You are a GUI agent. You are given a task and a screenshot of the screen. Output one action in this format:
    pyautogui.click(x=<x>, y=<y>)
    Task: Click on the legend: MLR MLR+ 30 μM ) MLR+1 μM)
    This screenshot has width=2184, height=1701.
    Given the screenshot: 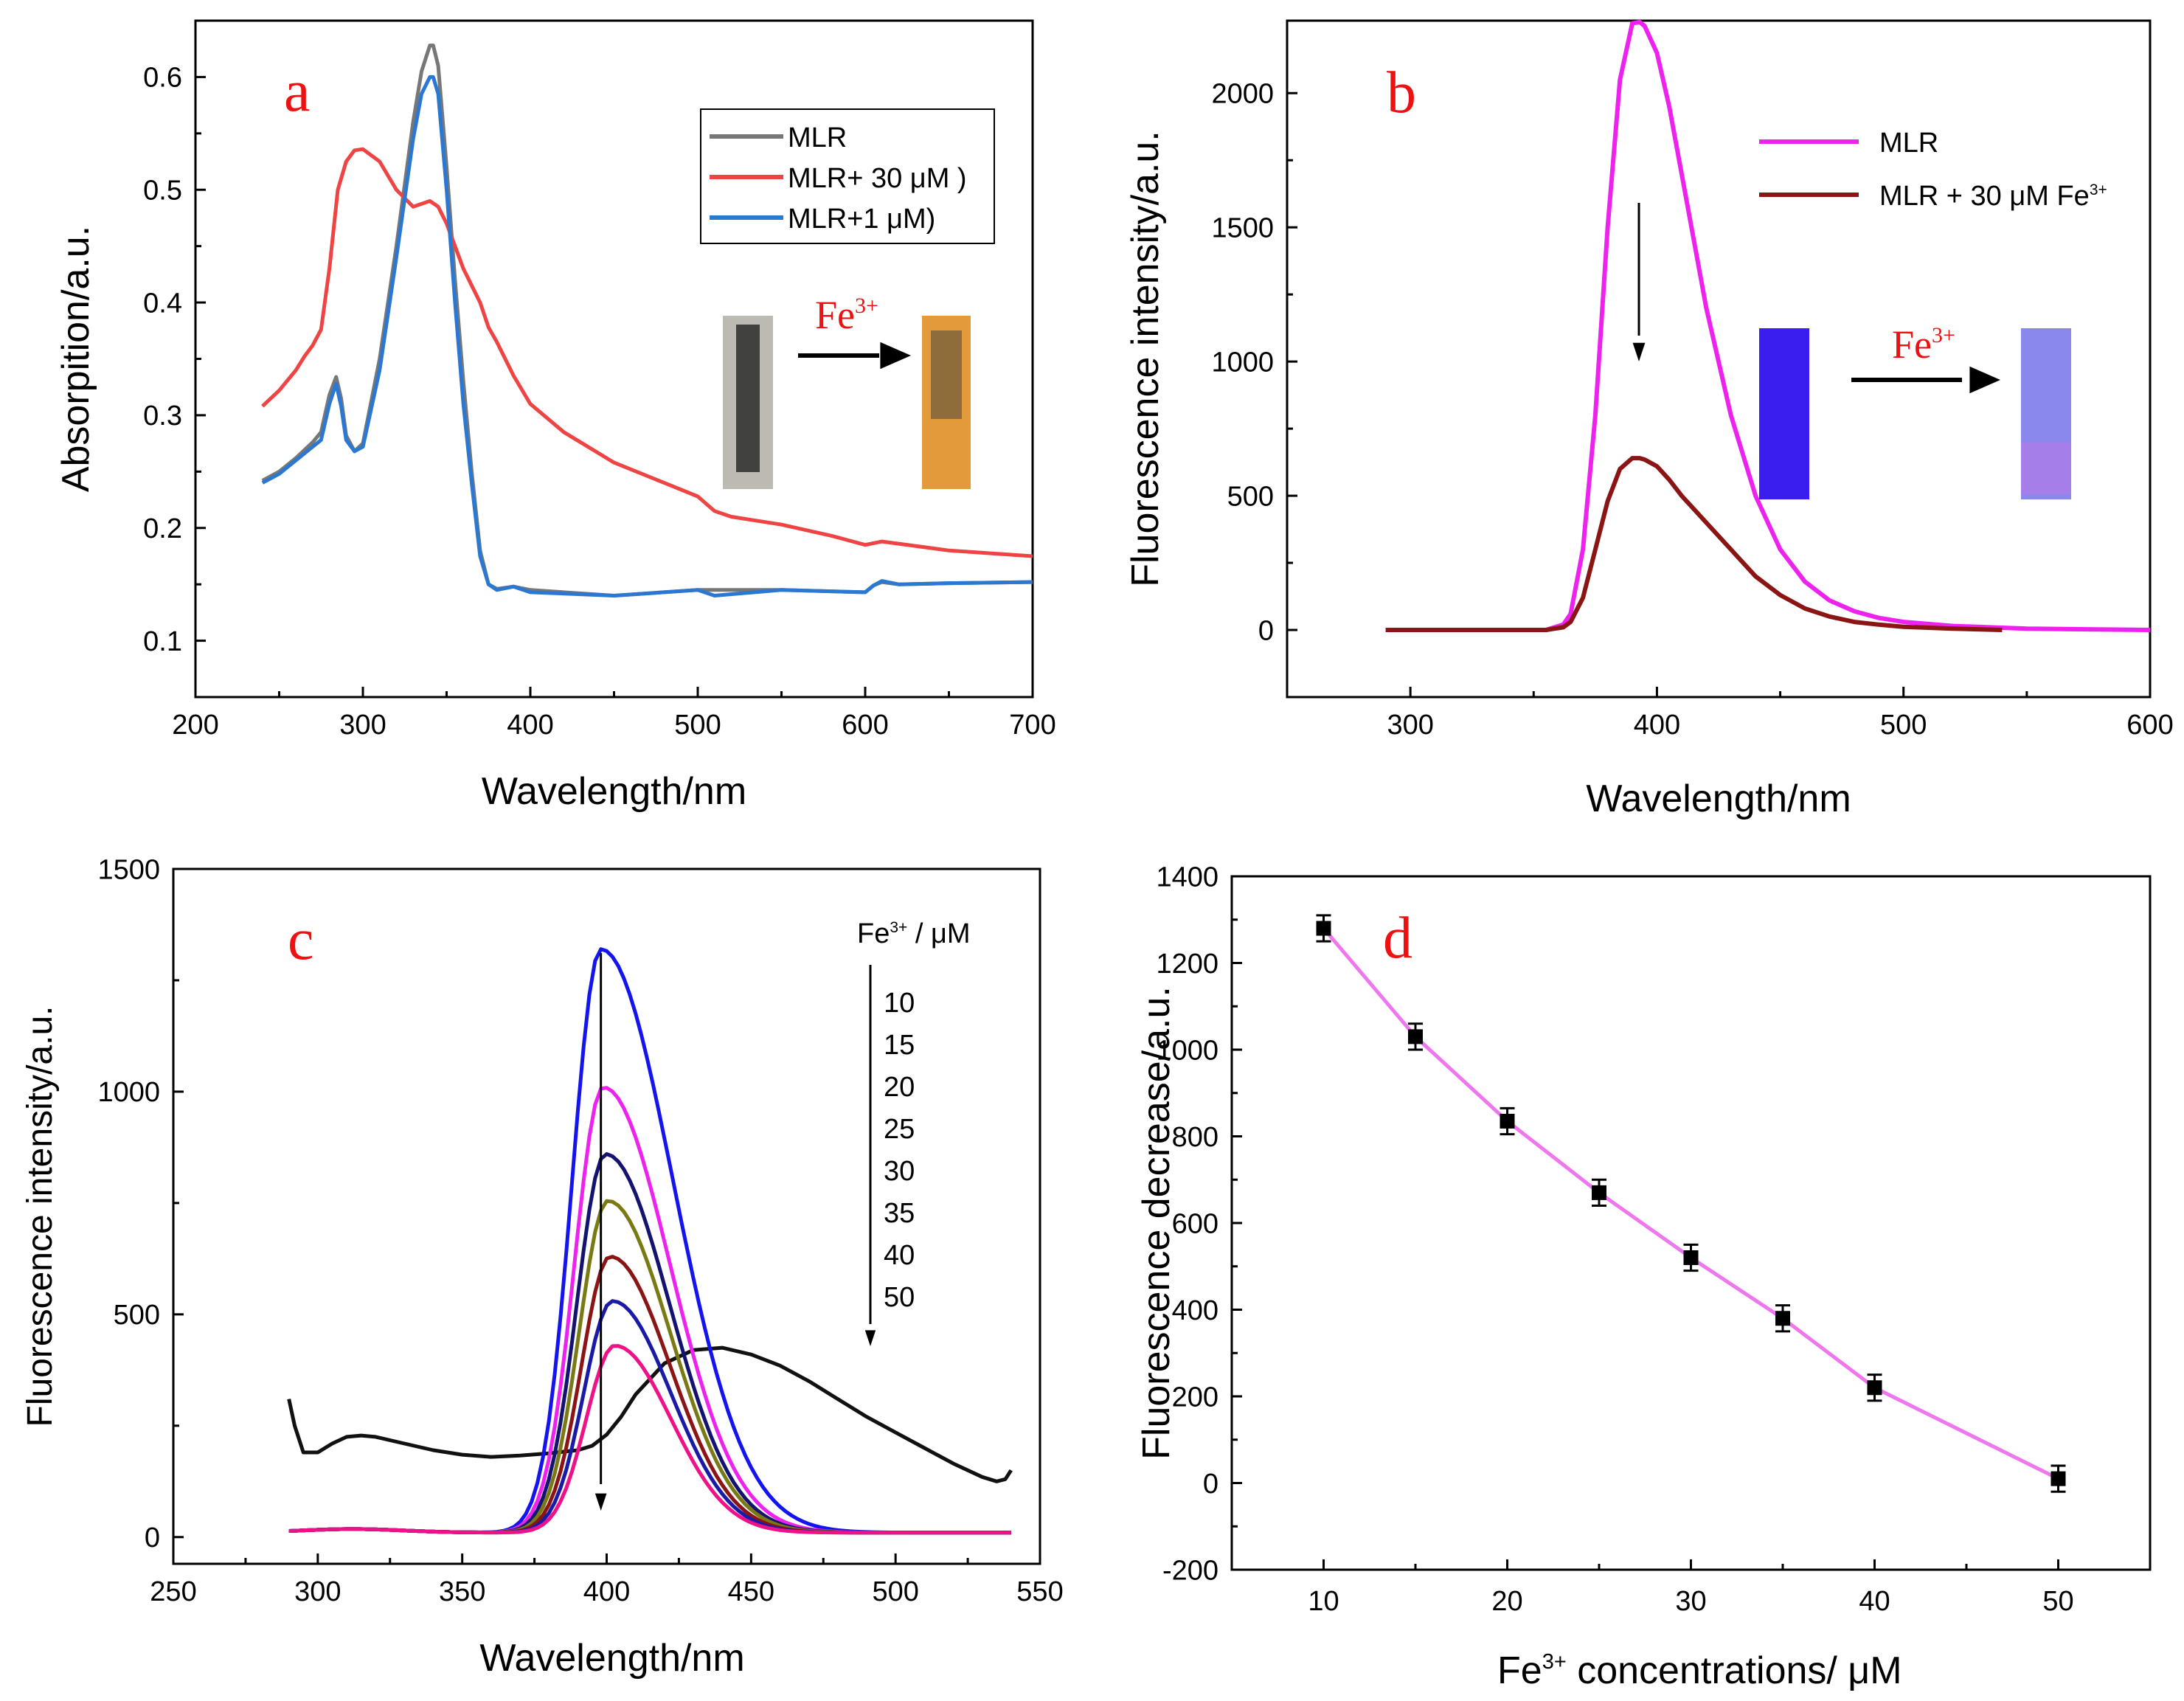 What is the action you would take?
    pyautogui.click(x=847, y=176)
    